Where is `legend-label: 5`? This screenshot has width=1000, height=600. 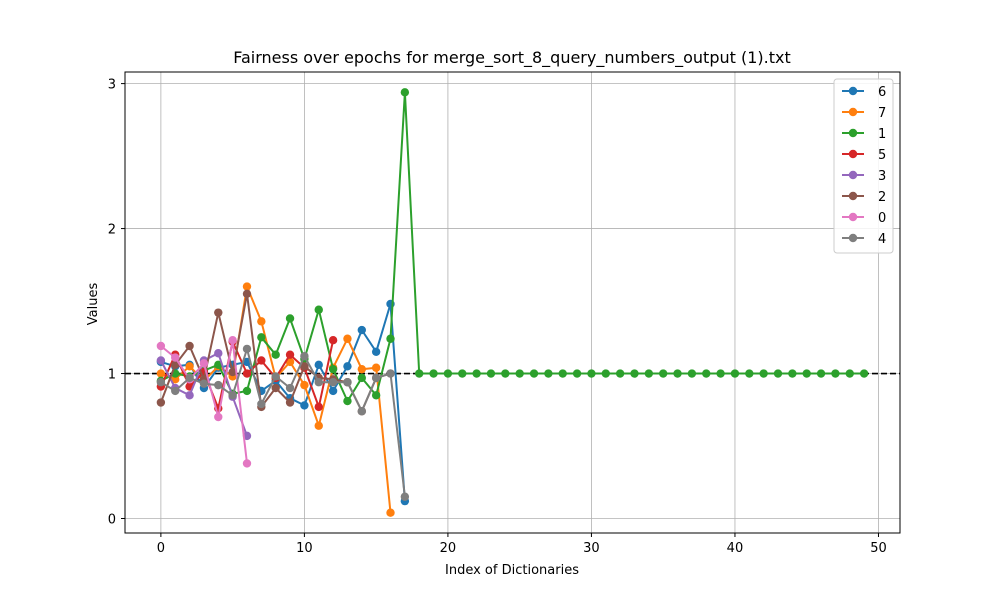
legend-label: 5 is located at coordinates (882, 155).